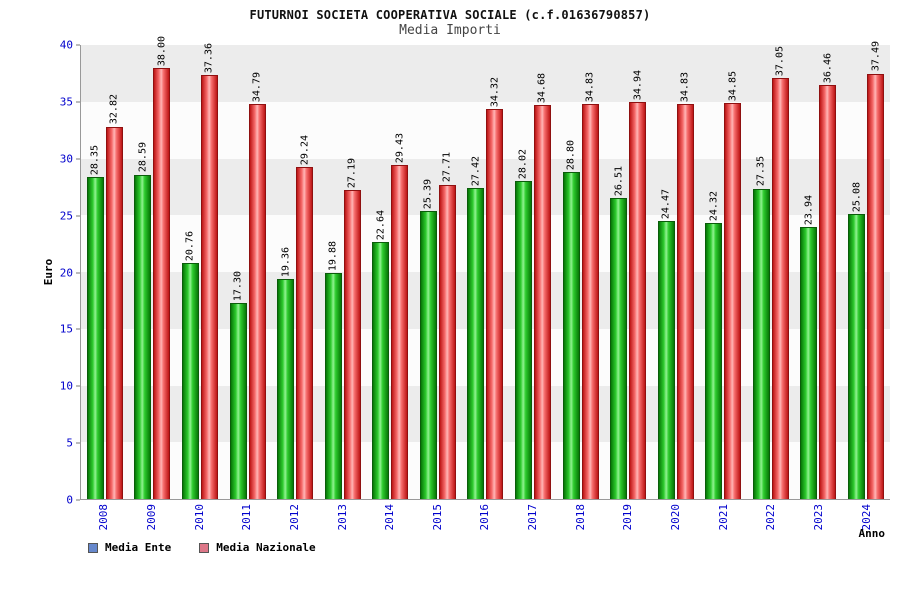 Image resolution: width=900 pixels, height=600 pixels. Describe the element at coordinates (857, 340) in the screenshot. I see `bar-media-ente-2024: 25.08` at that location.